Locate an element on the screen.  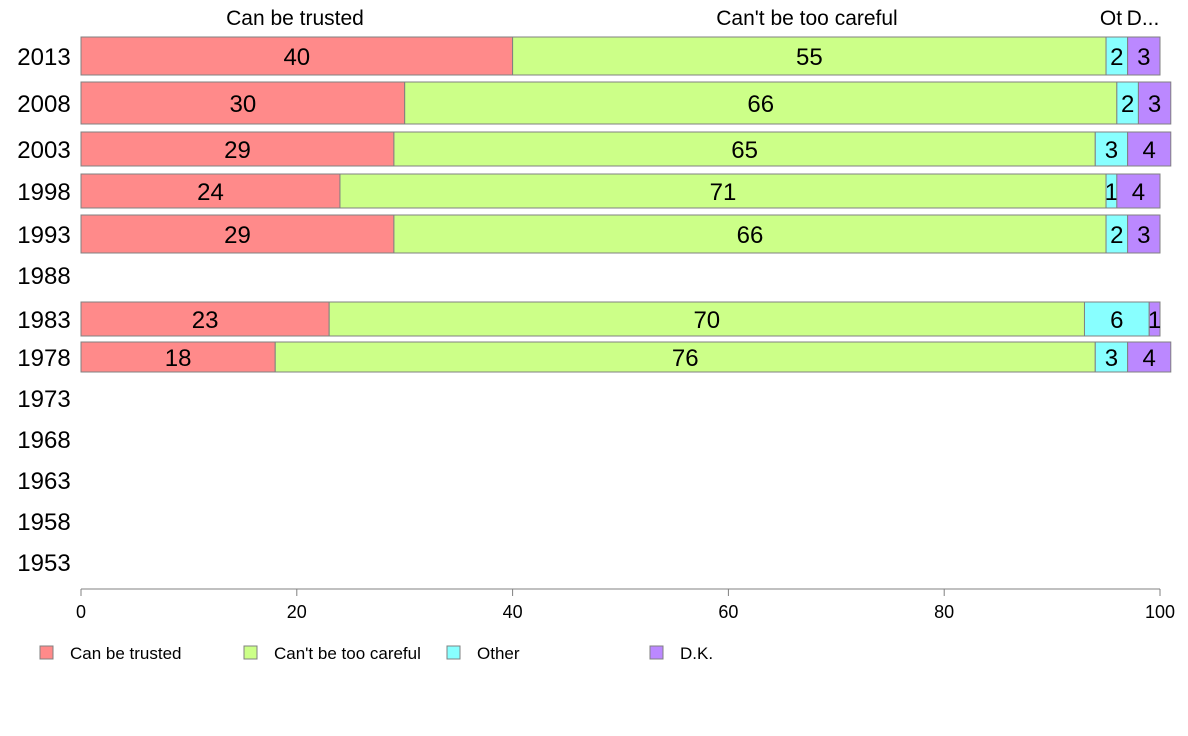
bar-2008-d-k is located at coordinates (1154, 103).